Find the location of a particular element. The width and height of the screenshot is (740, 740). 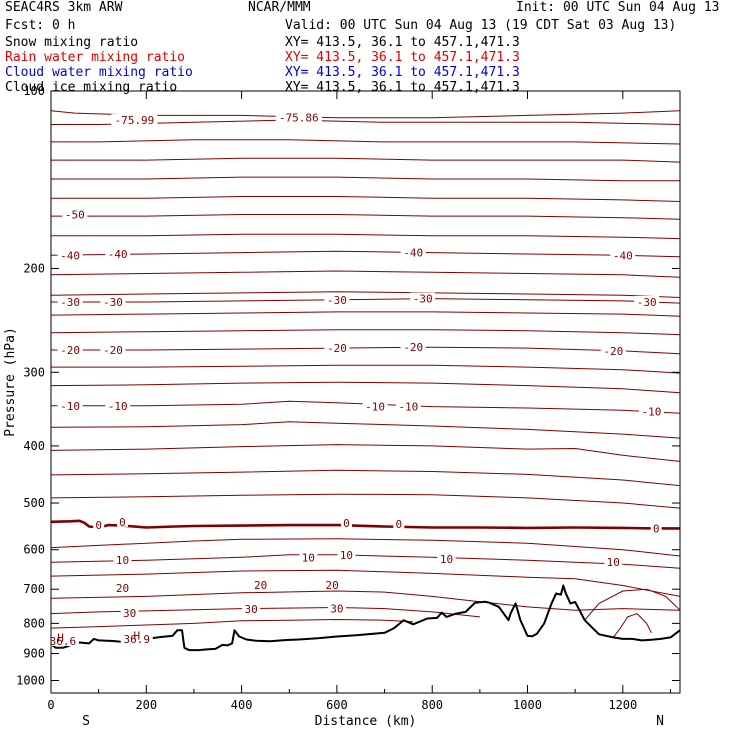

x-tick-label-600: 600 is located at coordinates (337, 705).